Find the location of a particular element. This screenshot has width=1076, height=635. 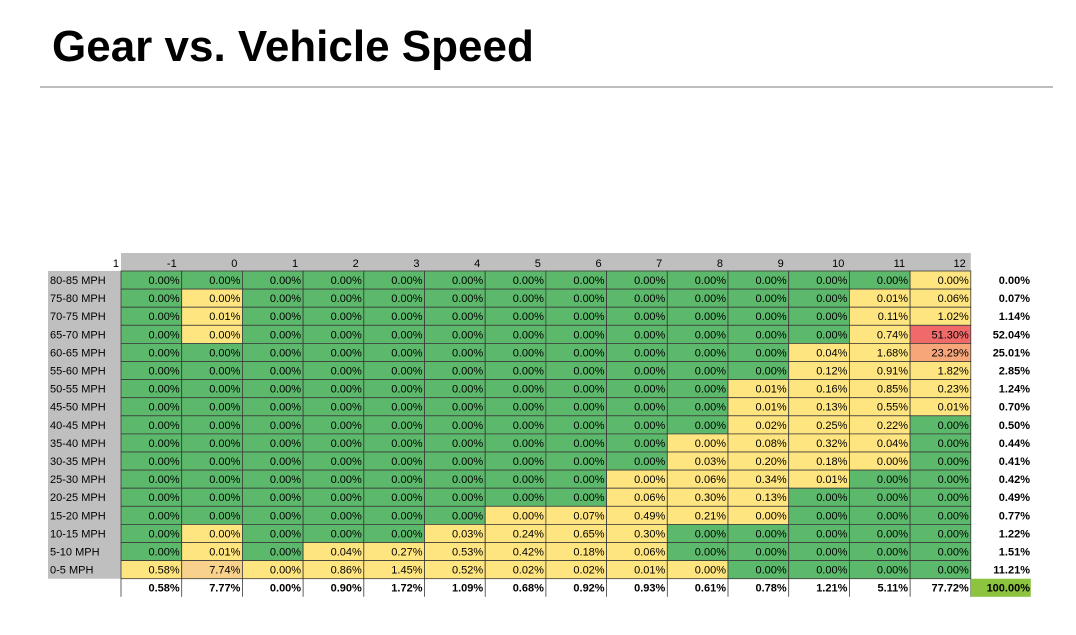

column-label: 5 is located at coordinates (538, 264).